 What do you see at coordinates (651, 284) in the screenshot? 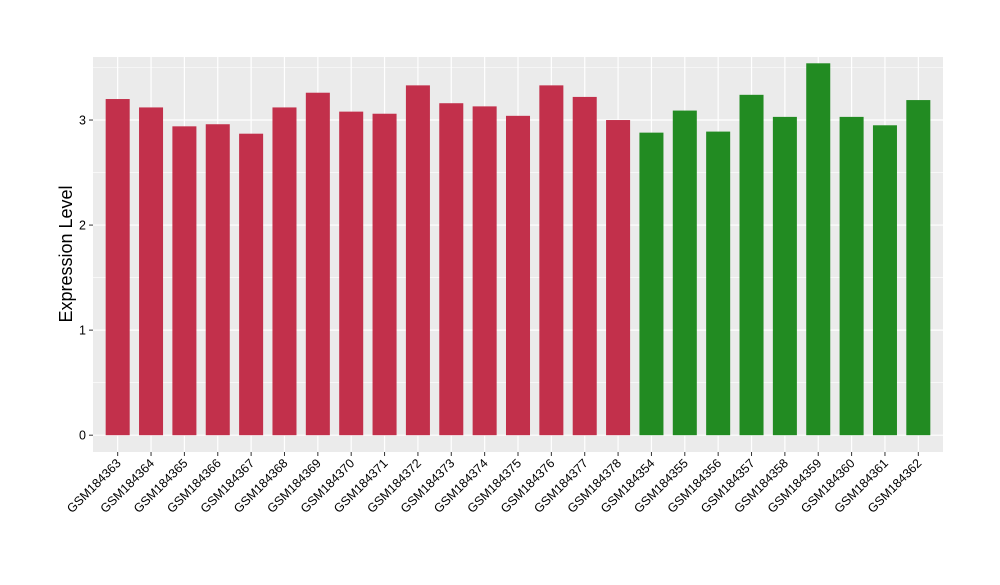
I see `bar-GSM184354` at bounding box center [651, 284].